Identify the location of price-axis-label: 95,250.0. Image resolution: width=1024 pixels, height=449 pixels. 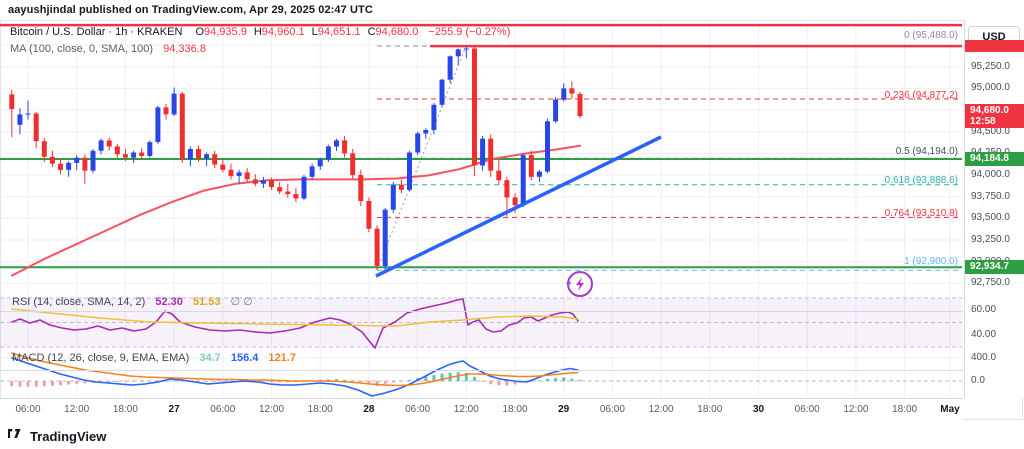
(990, 66).